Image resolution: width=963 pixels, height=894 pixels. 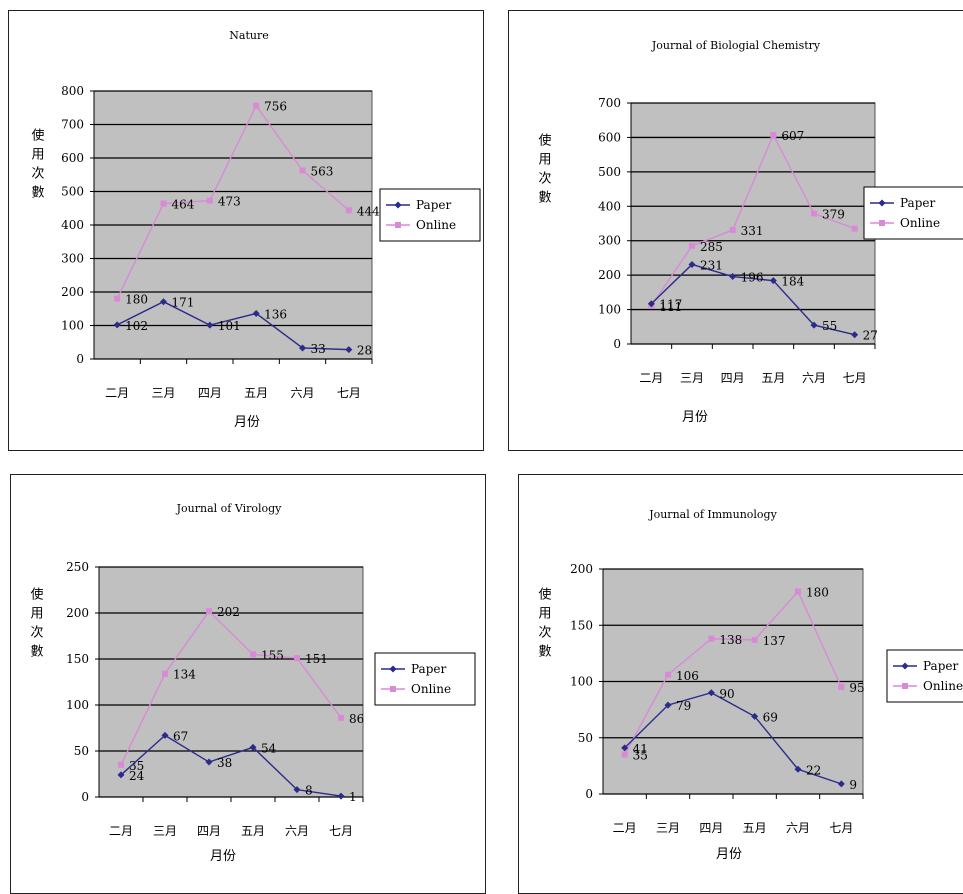 What do you see at coordinates (229, 202) in the screenshot?
I see `data-label: 473` at bounding box center [229, 202].